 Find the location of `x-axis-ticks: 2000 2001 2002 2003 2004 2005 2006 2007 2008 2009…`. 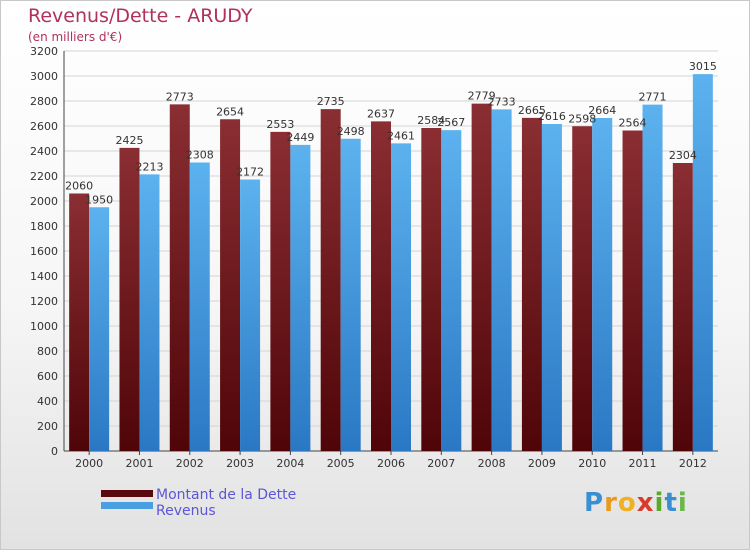

x-axis-ticks: 2000 2001 2002 2003 2004 2005 2006 2007 2008 2009… is located at coordinates (391, 460).